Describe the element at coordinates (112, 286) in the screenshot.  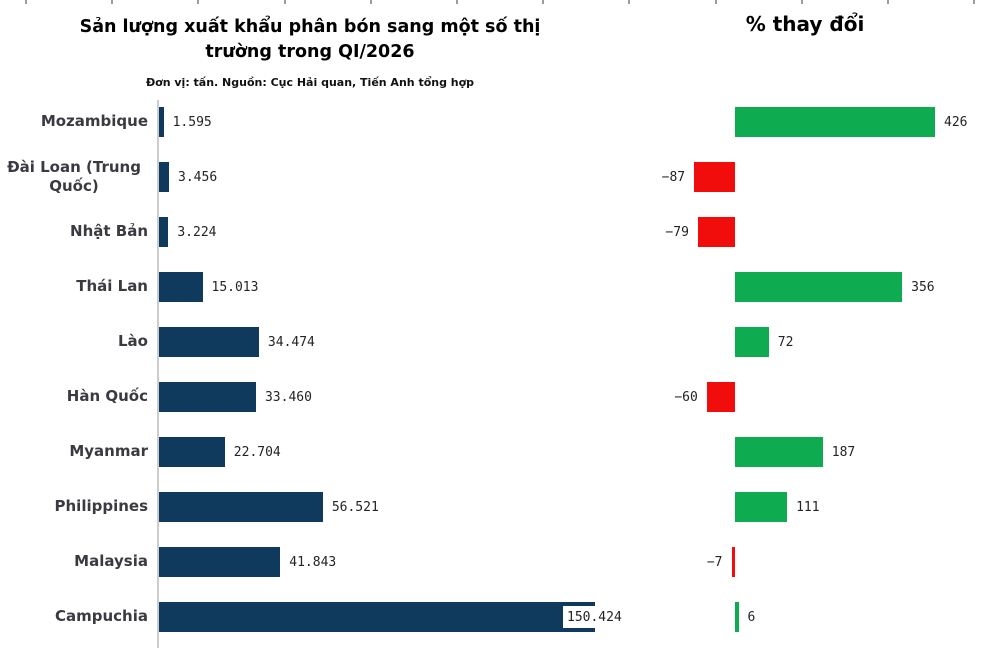
I see `category-label: Thái Lan` at that location.